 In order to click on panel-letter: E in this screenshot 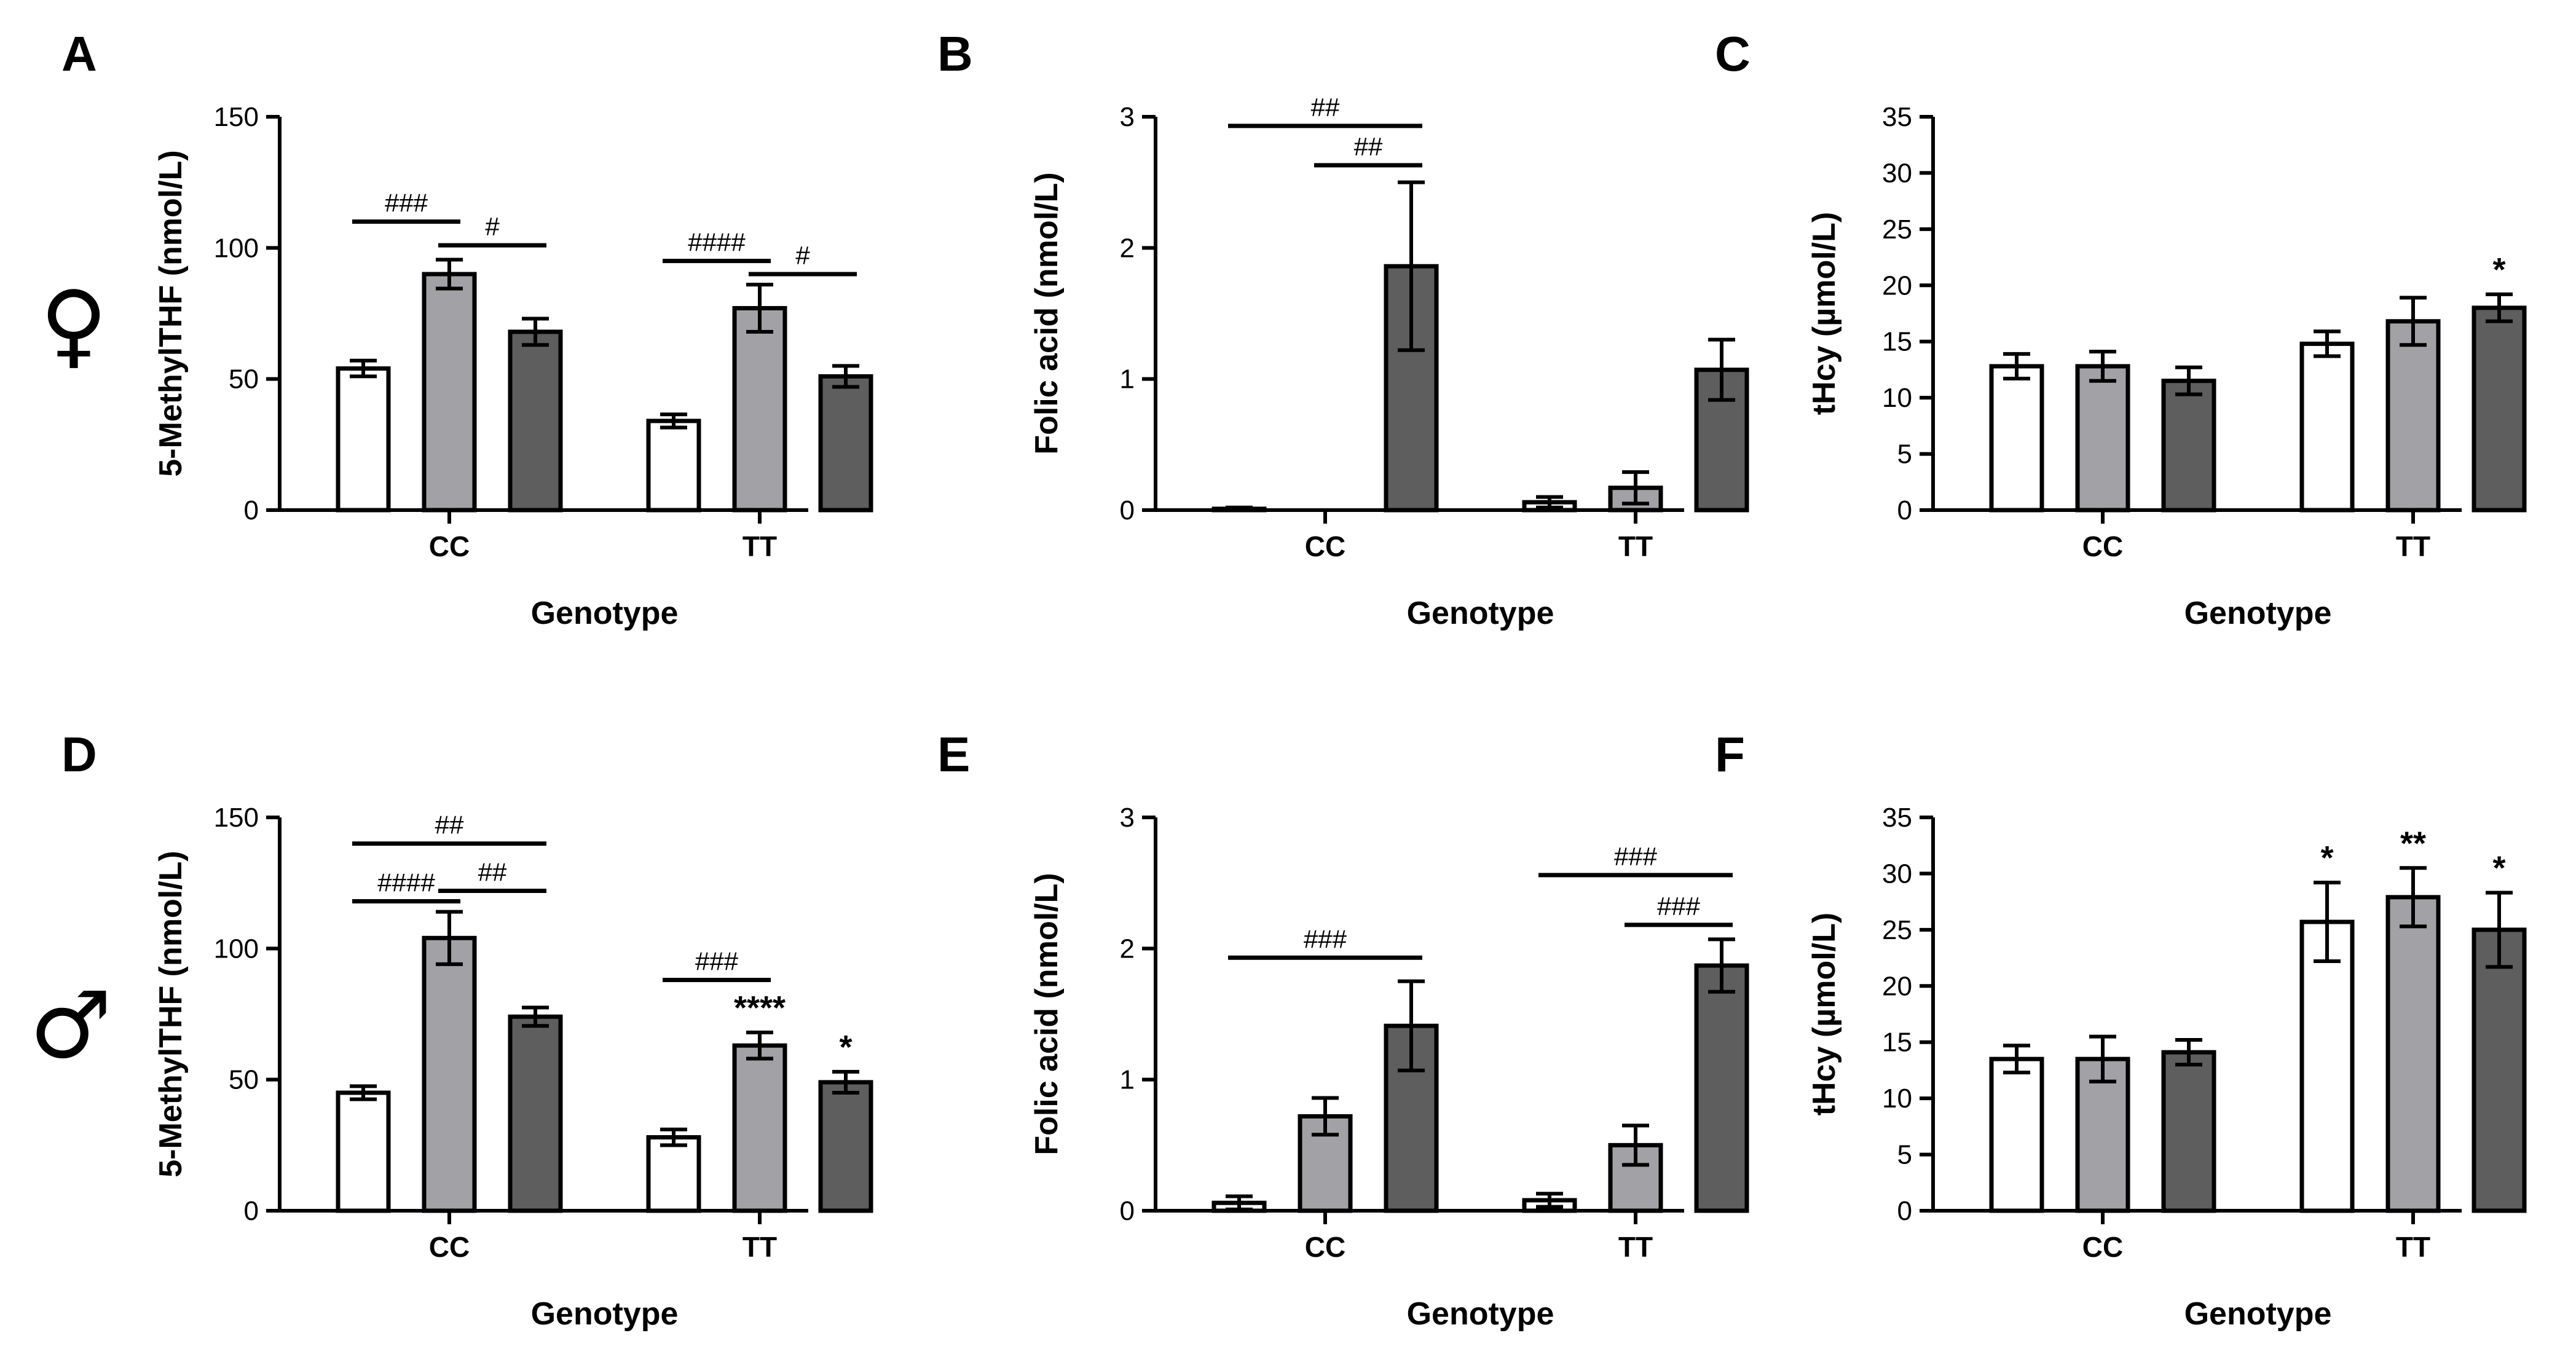, I will do `click(954, 754)`.